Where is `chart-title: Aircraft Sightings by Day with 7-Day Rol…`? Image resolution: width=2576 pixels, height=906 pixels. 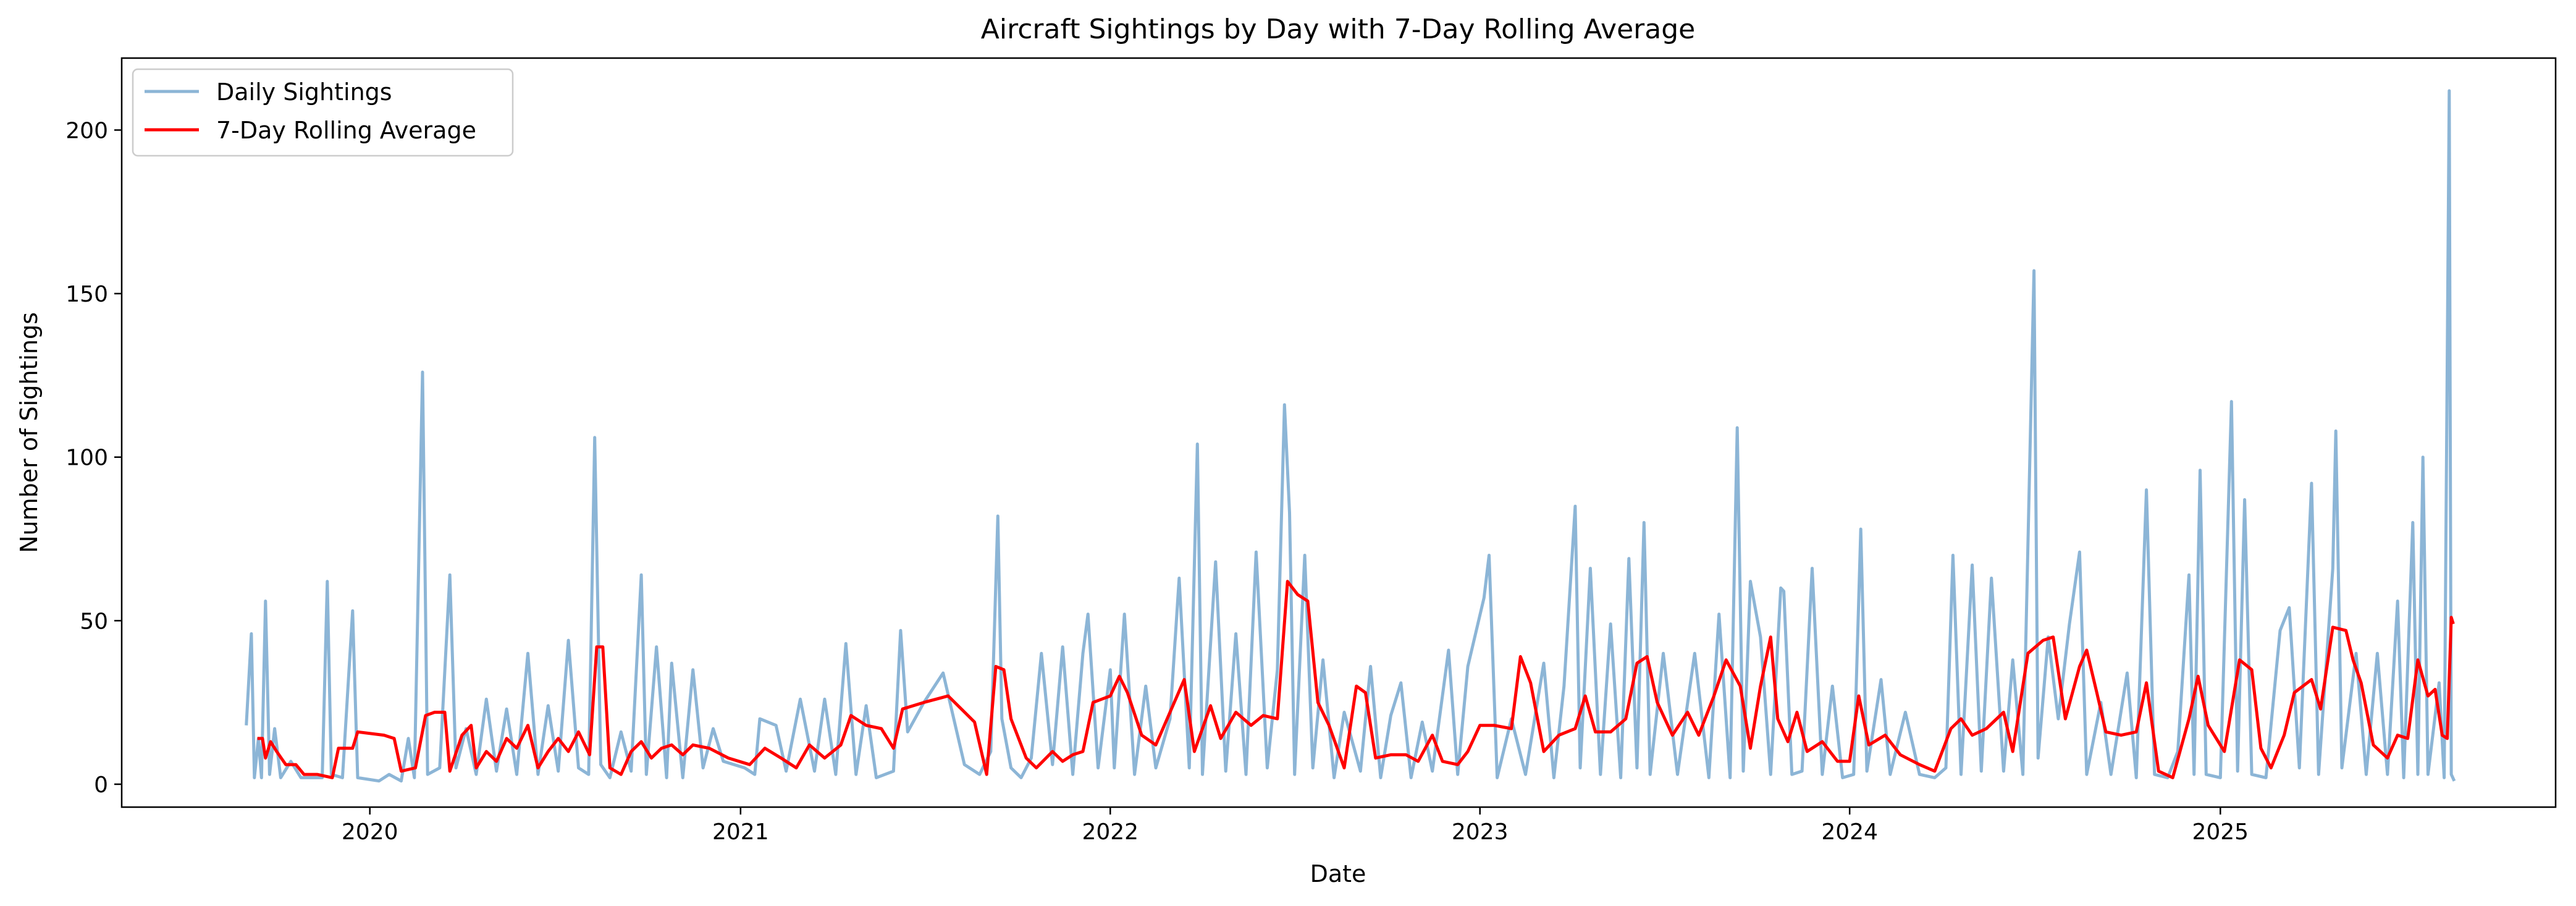
chart-title: Aircraft Sightings by Day with 7-Day Rol… is located at coordinates (1338, 29).